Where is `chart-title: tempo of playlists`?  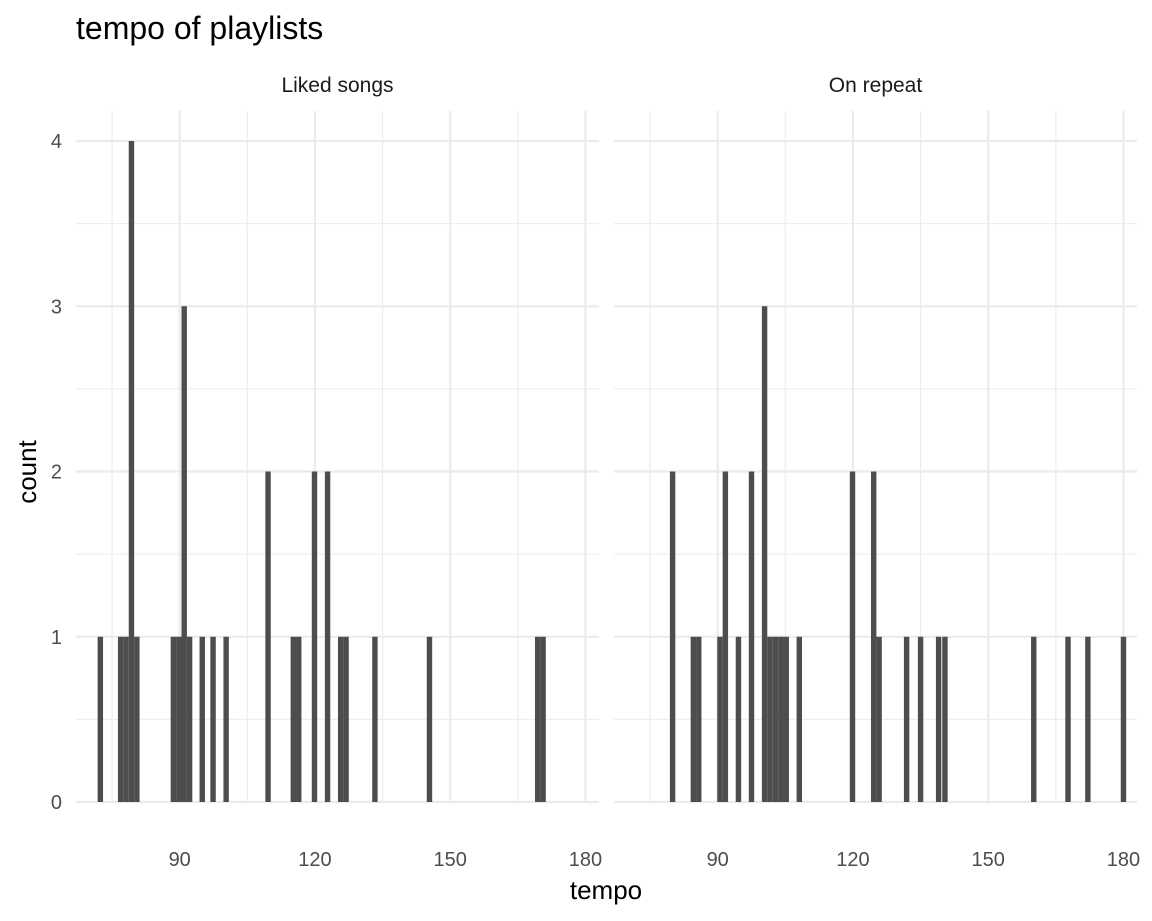
chart-title: tempo of playlists is located at coordinates (199, 28).